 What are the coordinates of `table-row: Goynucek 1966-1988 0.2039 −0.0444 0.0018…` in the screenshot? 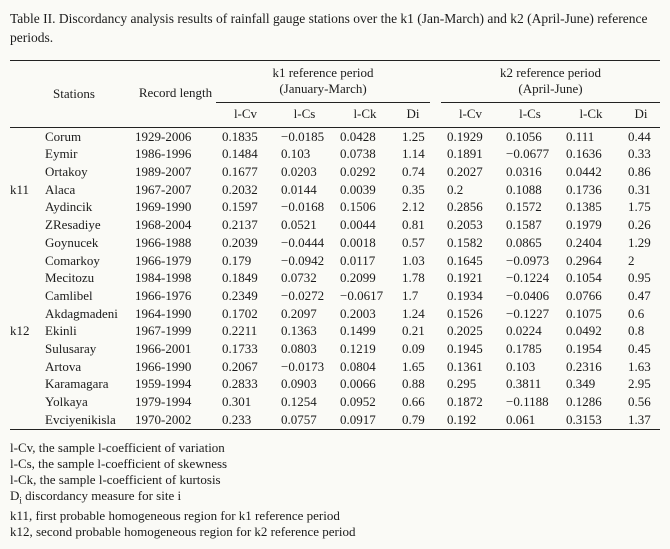 It's located at (335, 243).